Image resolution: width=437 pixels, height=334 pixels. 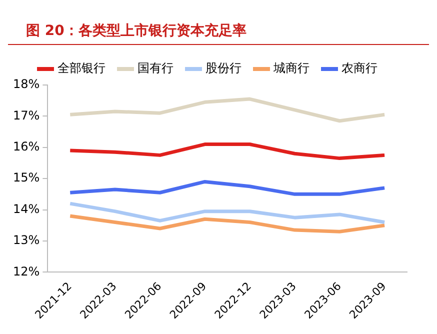 I want to click on chart-title: 图 20：各类型上市银行资本充足率, so click(x=218, y=22).